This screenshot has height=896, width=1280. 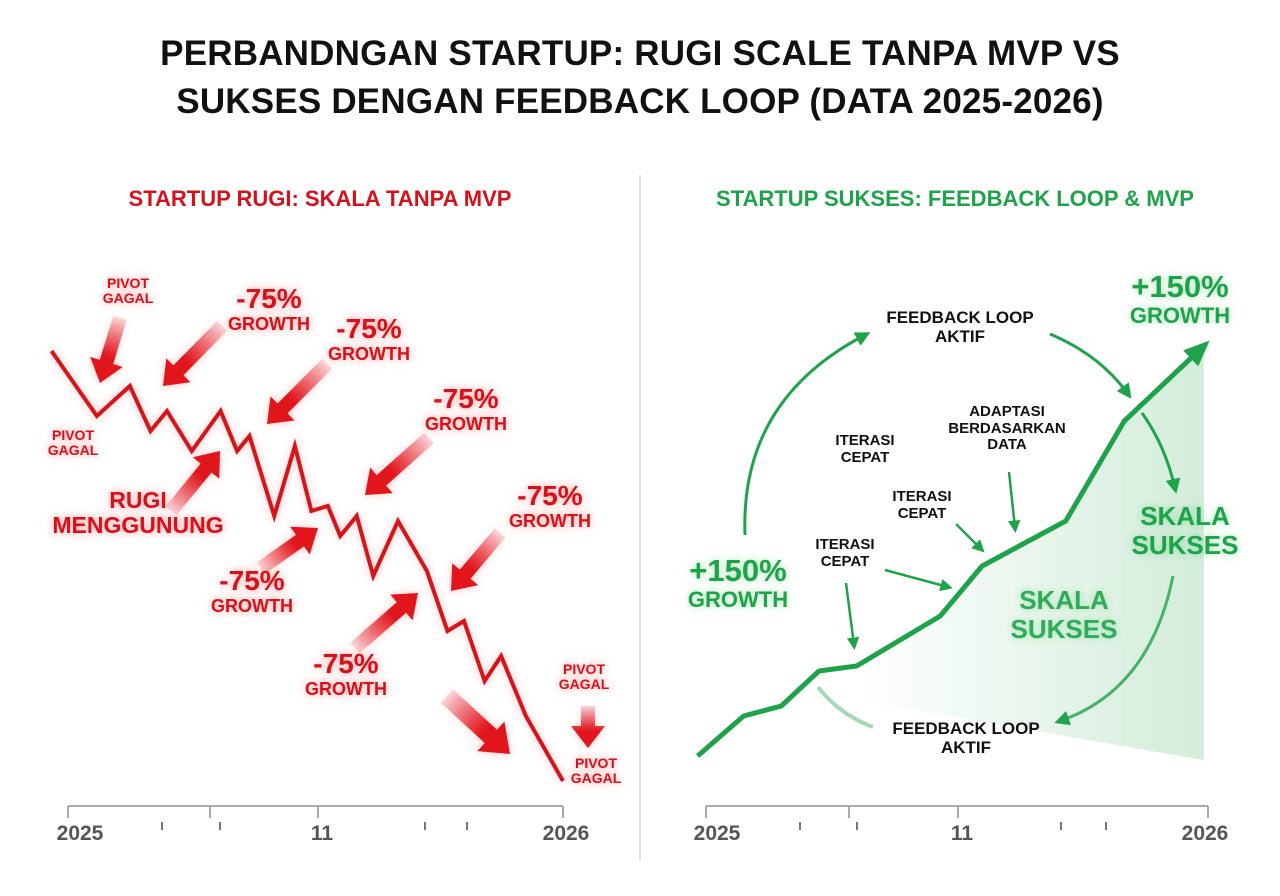 I want to click on right-subtitle: STARTUP SUKSES: FEEDBACK LOOP & MVP, so click(x=955, y=198).